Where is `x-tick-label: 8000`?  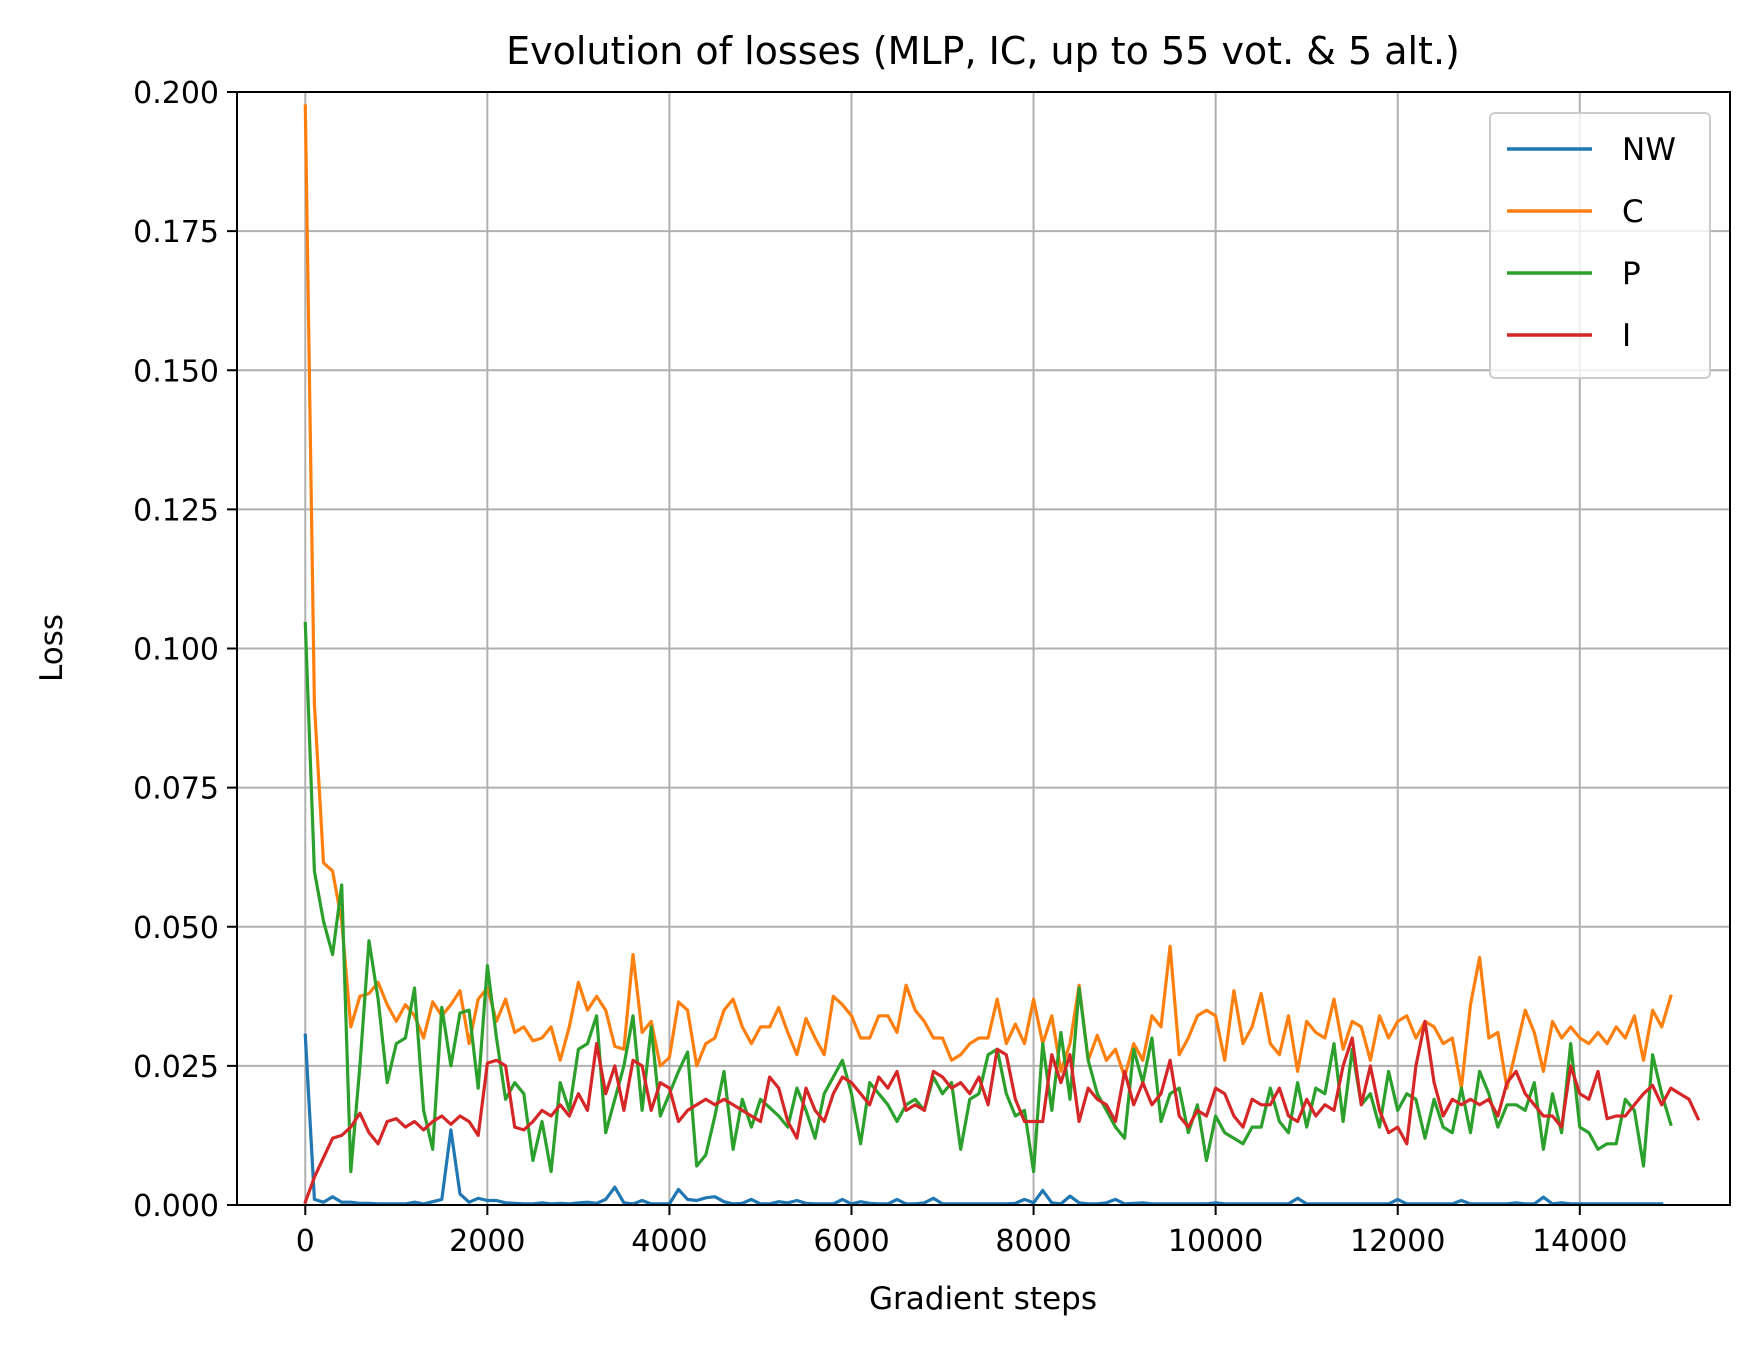 x-tick-label: 8000 is located at coordinates (1033, 1241).